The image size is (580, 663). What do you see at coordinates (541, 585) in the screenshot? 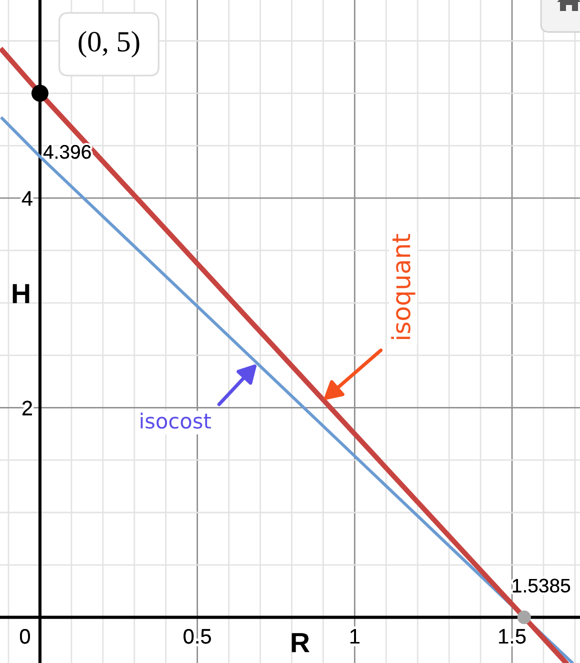
I see `annotation: 1.5385` at bounding box center [541, 585].